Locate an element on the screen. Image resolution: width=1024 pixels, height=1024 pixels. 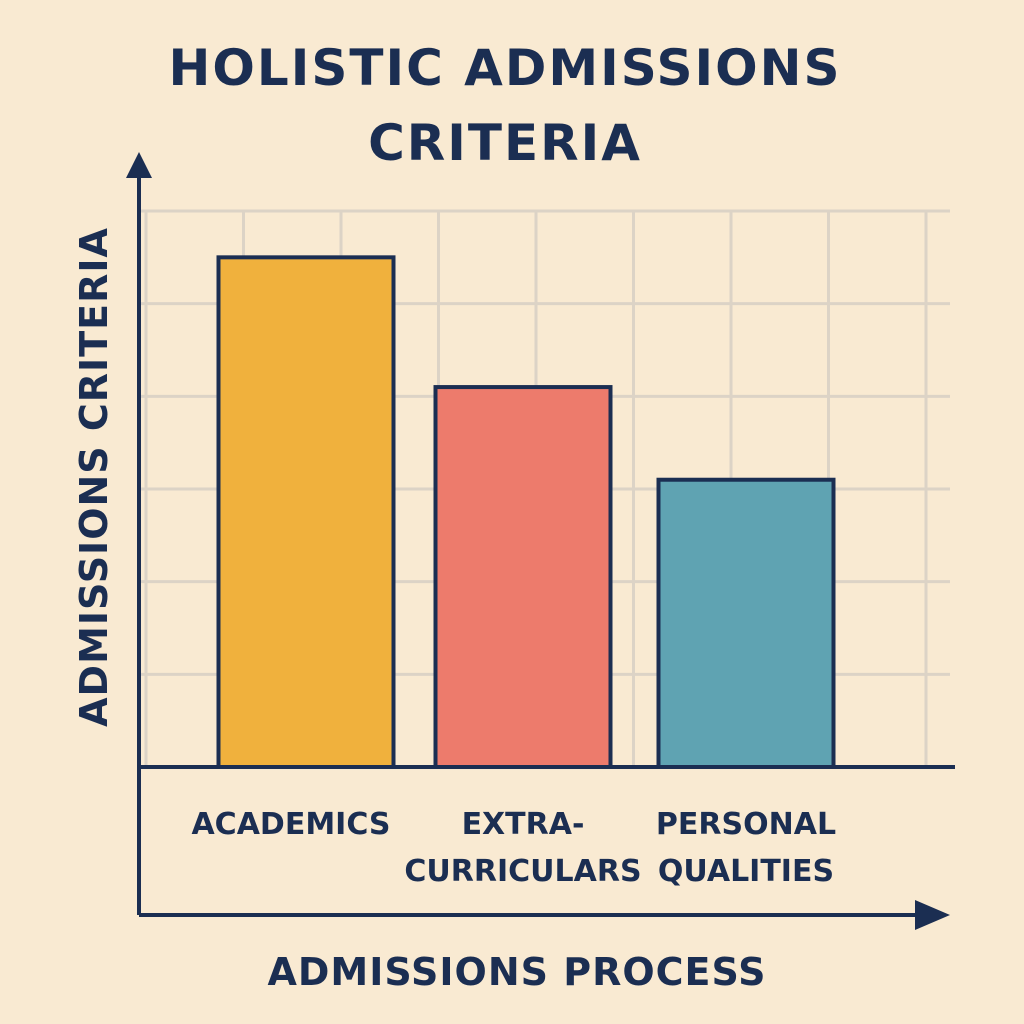
y-axis-label: ADMISSIONS CRITERIA is located at coordinates (94, 477).